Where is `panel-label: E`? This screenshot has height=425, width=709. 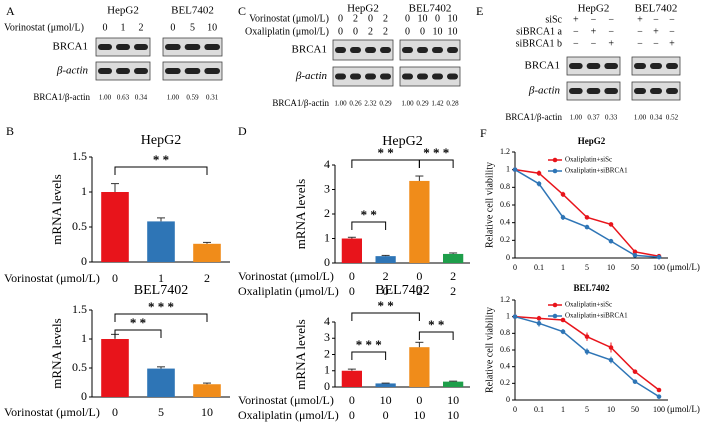
panel-label: E is located at coordinates (479, 11).